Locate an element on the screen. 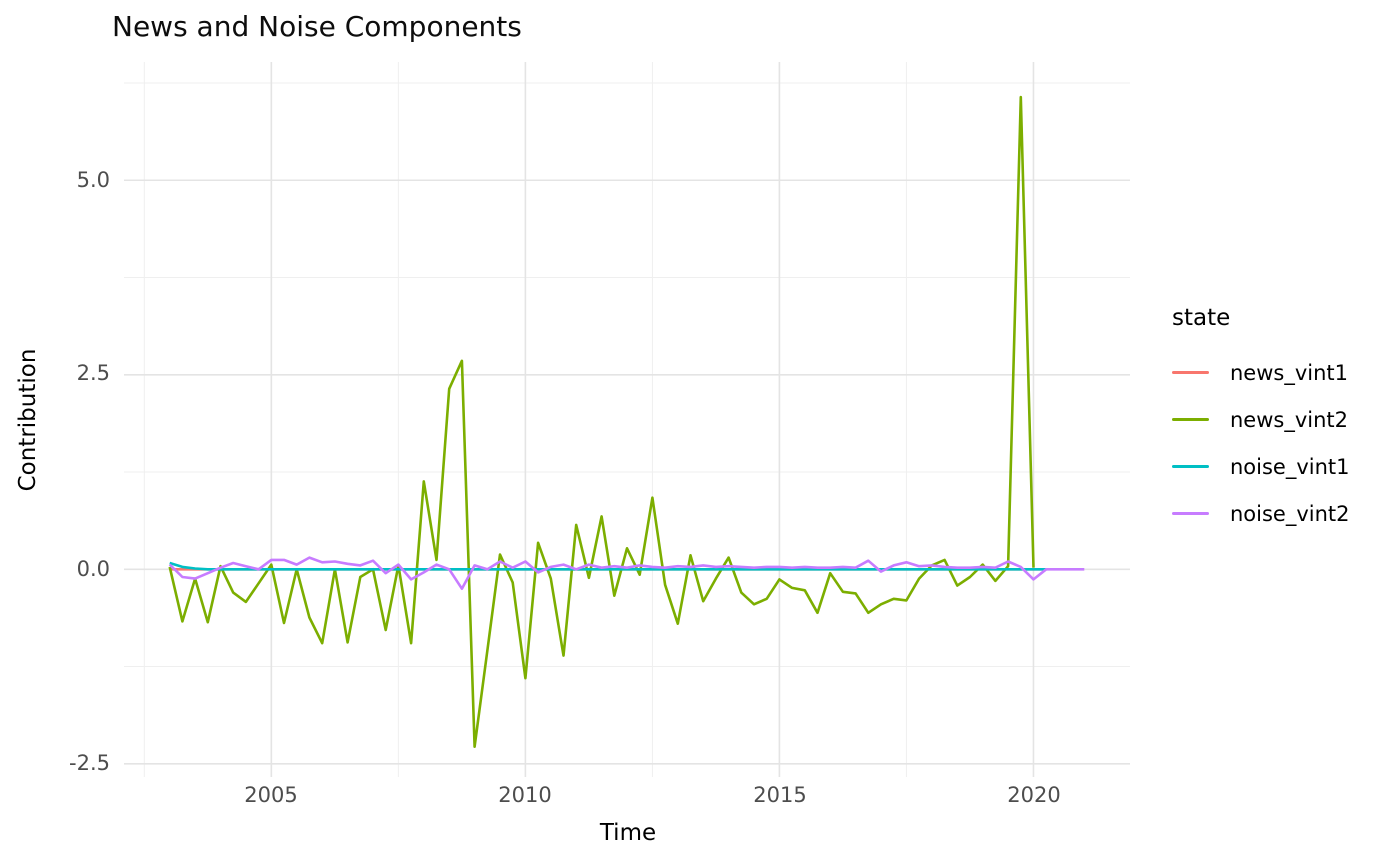 The width and height of the screenshot is (1400, 865). y-tick-label: 2.5 is located at coordinates (93, 373).